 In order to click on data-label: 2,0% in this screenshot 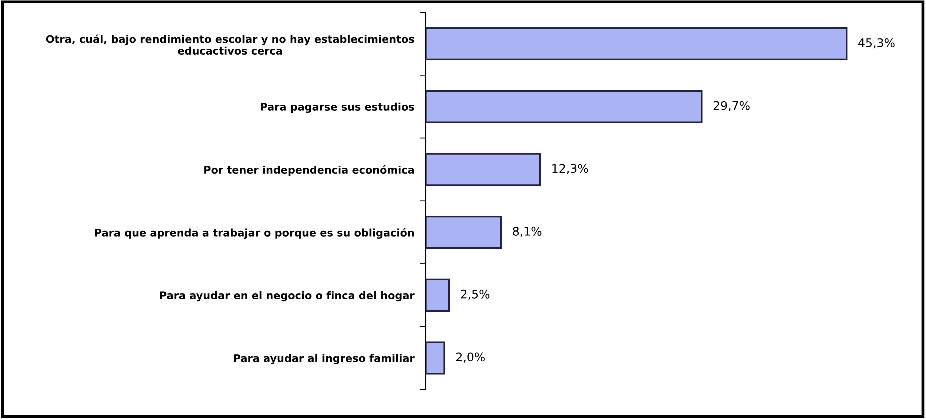, I will do `click(470, 357)`.